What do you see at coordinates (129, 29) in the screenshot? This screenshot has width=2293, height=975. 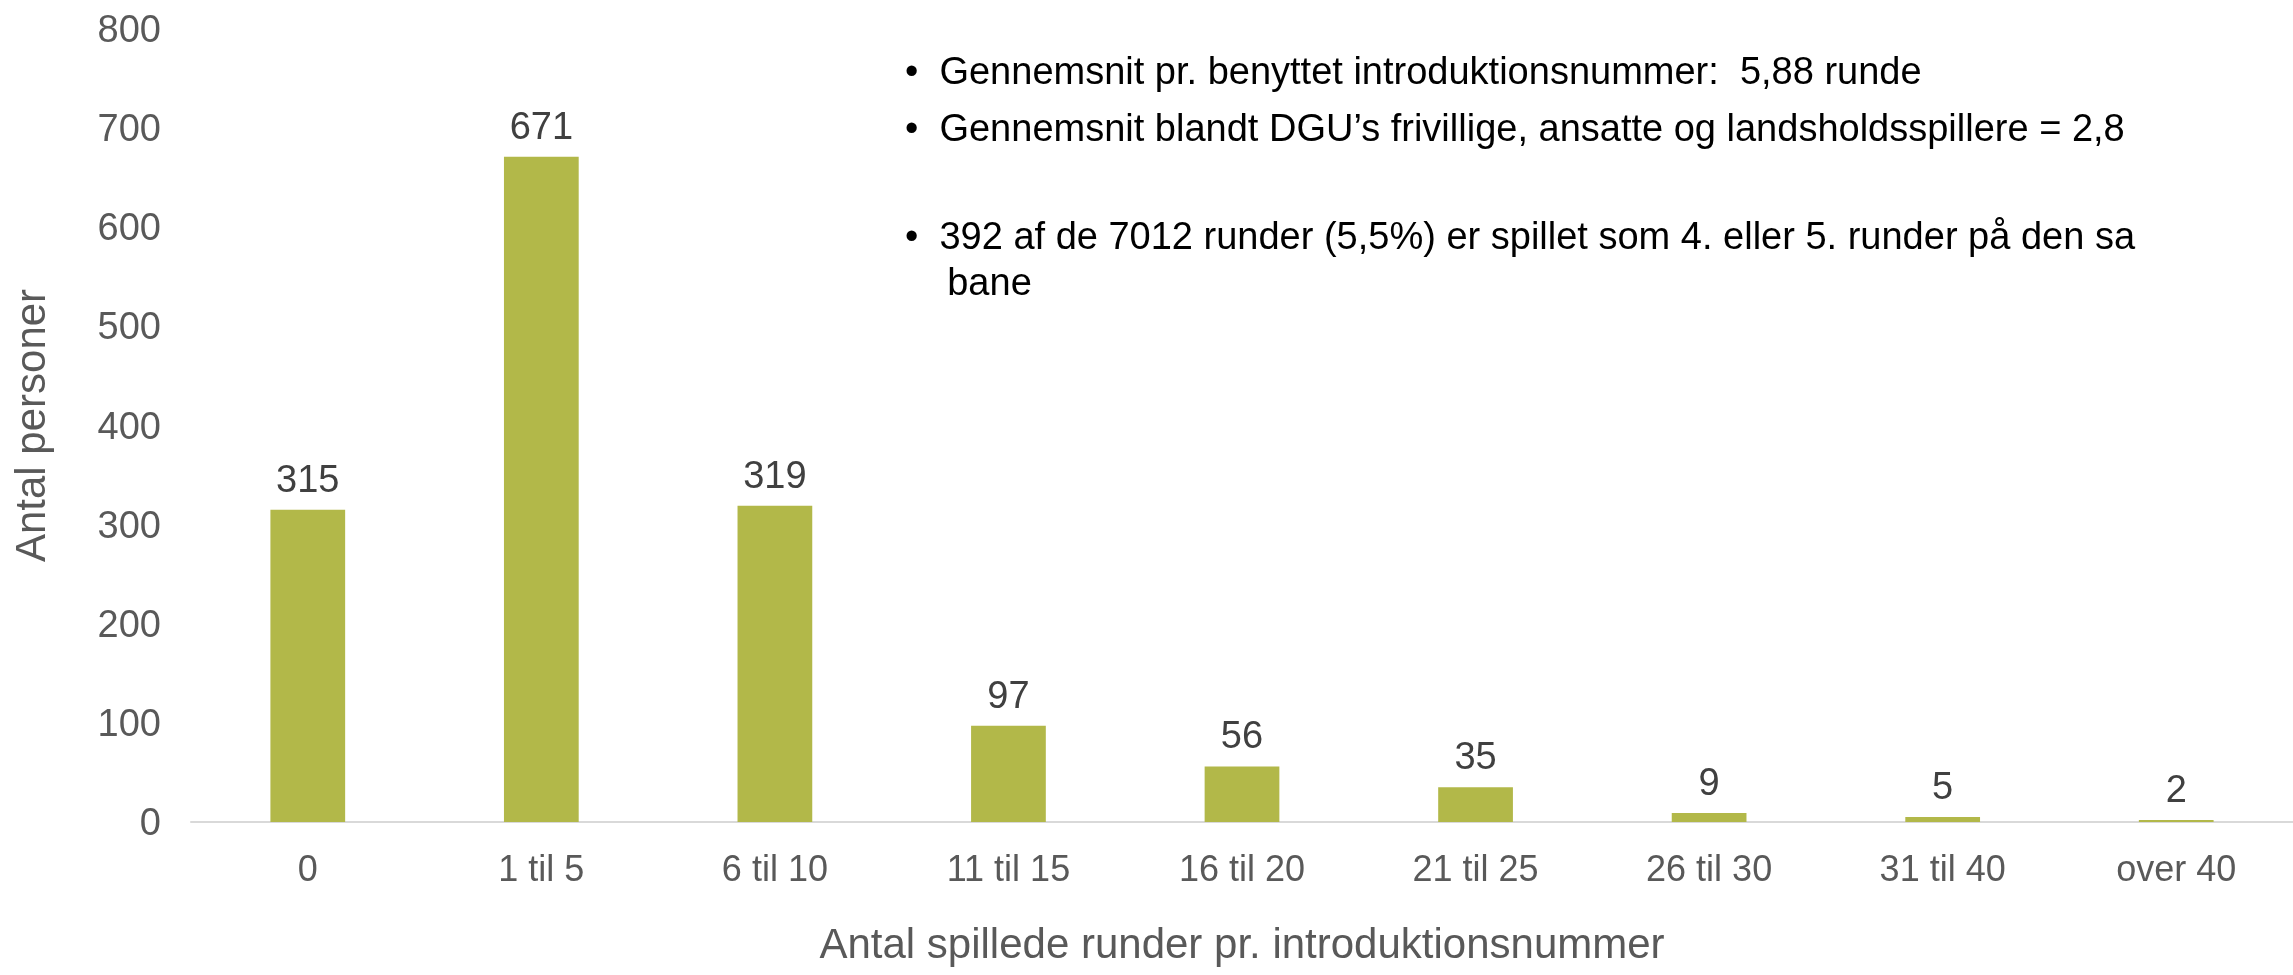 I see `y-tick-label: 800` at bounding box center [129, 29].